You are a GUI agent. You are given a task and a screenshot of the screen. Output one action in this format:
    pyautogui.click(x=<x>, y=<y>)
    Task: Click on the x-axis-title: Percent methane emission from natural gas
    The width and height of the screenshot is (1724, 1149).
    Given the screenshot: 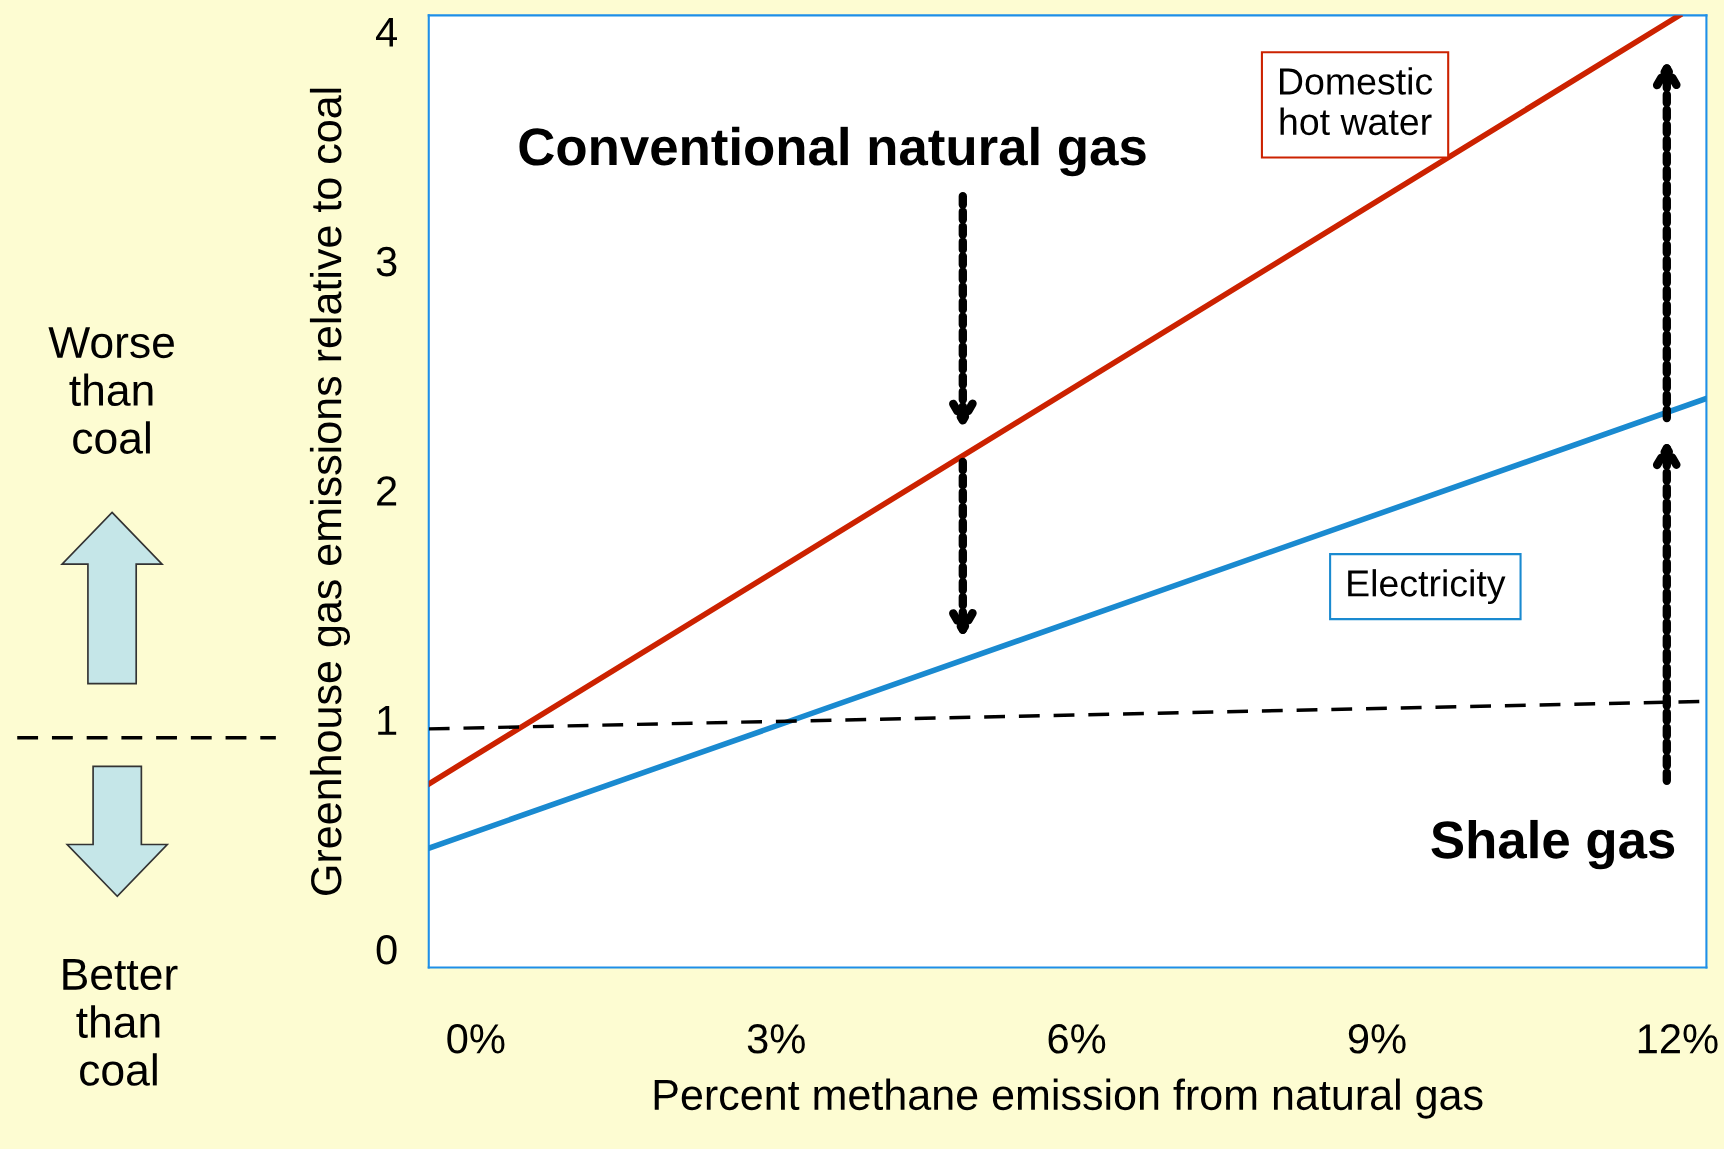 What is the action you would take?
    pyautogui.click(x=1068, y=1098)
    